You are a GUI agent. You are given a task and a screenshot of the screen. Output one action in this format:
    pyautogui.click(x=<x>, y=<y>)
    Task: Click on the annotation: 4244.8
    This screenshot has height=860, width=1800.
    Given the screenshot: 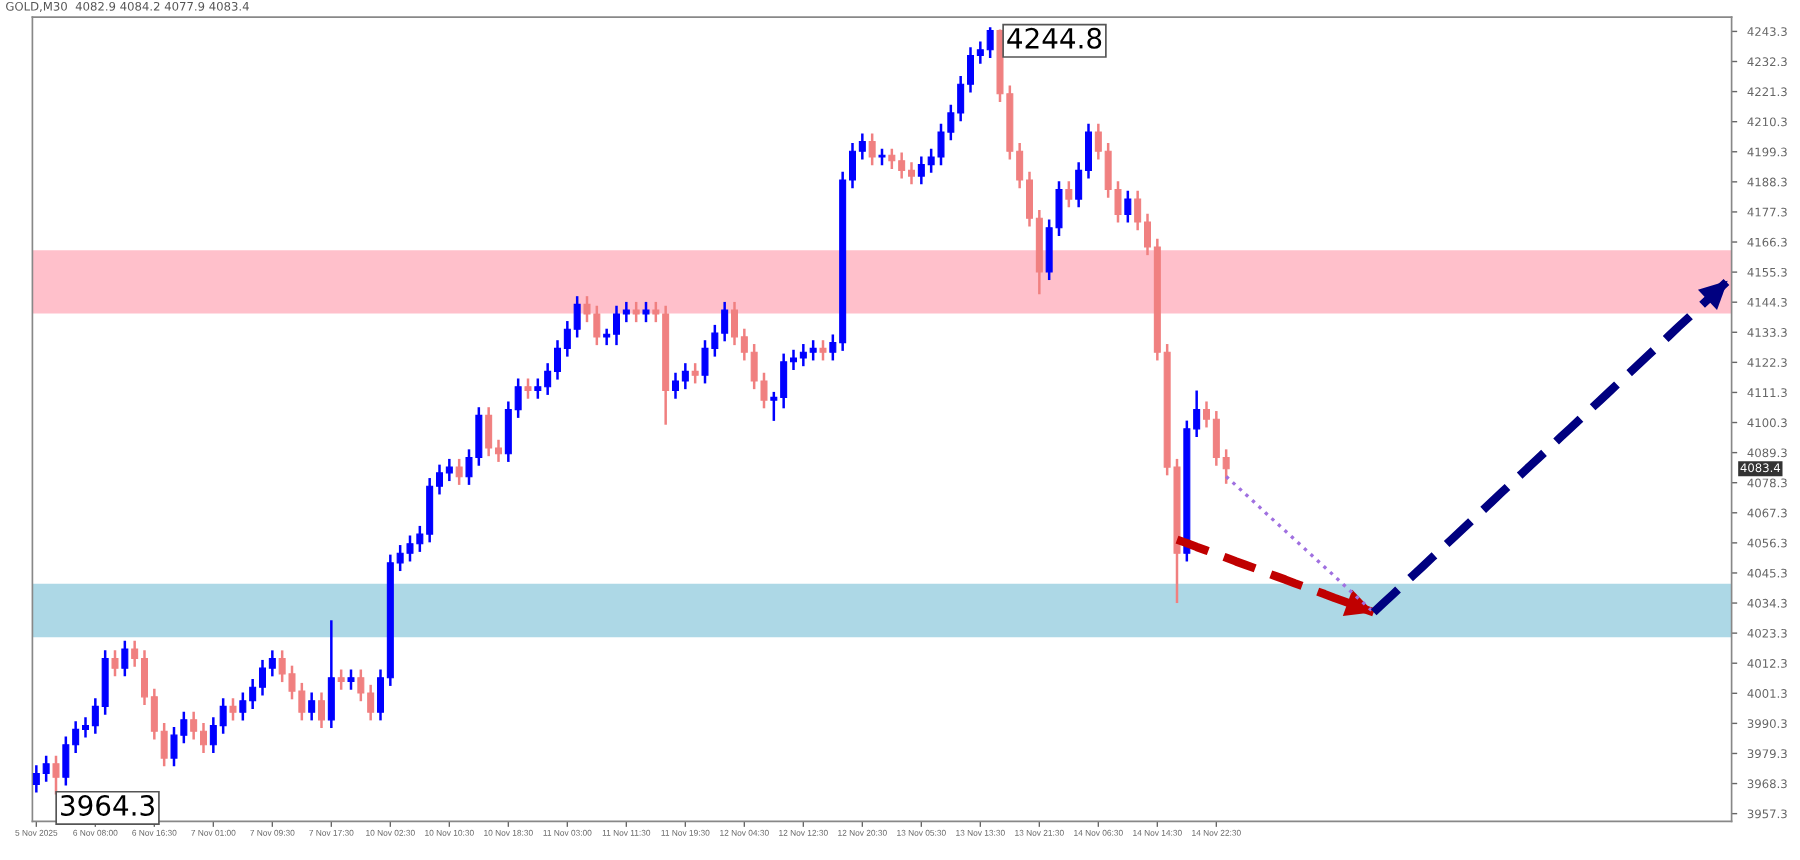 What is the action you would take?
    pyautogui.click(x=1054, y=38)
    